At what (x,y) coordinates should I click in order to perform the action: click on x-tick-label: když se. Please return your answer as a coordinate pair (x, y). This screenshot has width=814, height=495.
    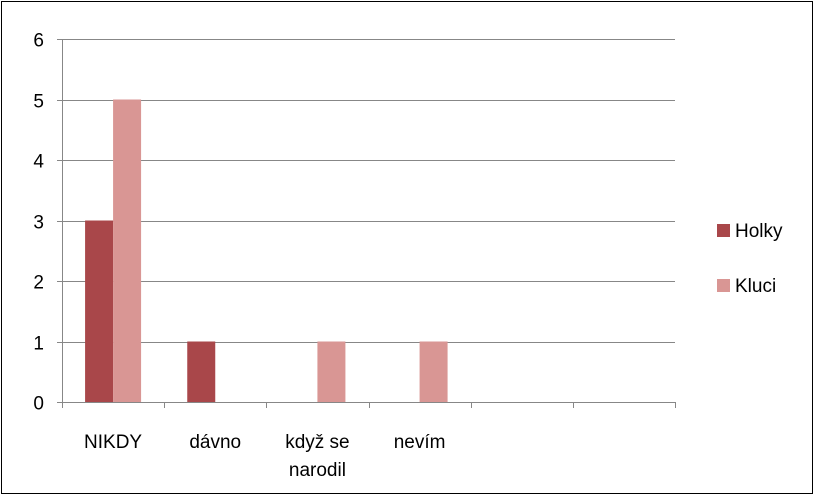
    Looking at the image, I should click on (317, 442).